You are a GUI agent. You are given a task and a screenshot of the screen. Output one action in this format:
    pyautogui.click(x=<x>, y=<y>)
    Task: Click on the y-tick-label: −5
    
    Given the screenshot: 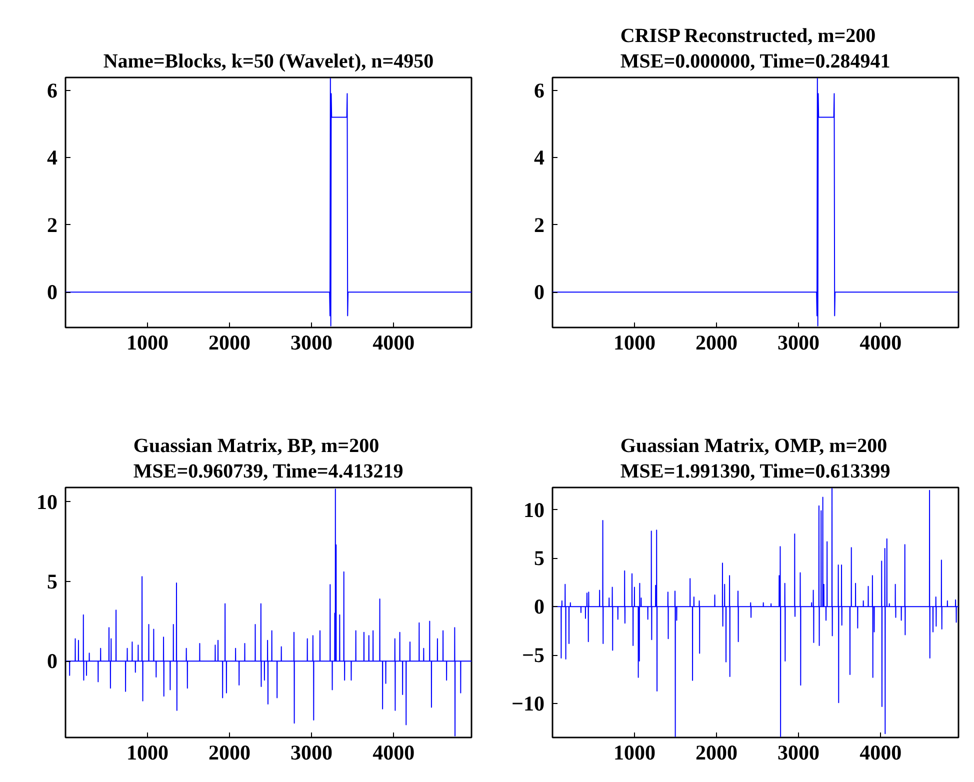 What is the action you would take?
    pyautogui.click(x=533, y=655)
    